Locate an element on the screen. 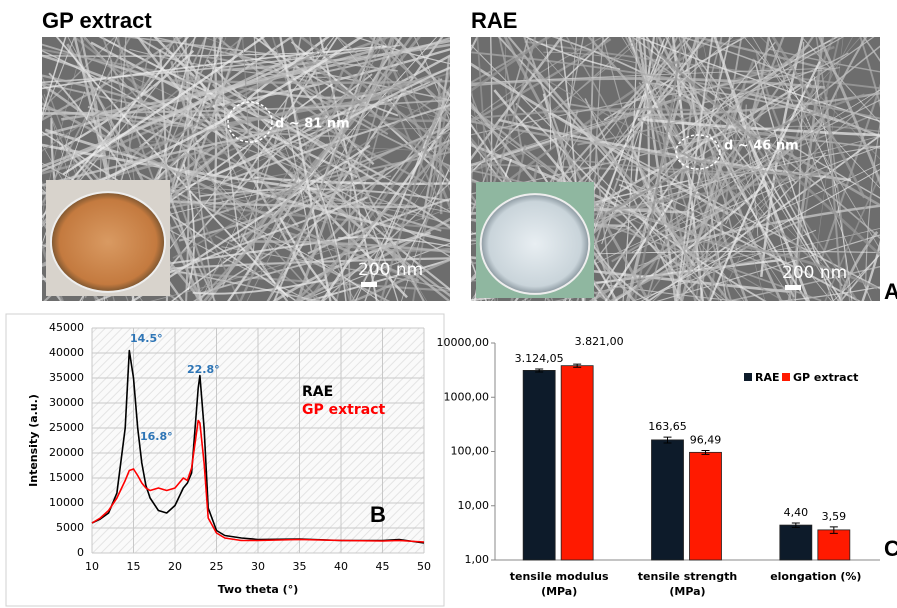  x-tick-label: elongation (%) is located at coordinates (815, 576).